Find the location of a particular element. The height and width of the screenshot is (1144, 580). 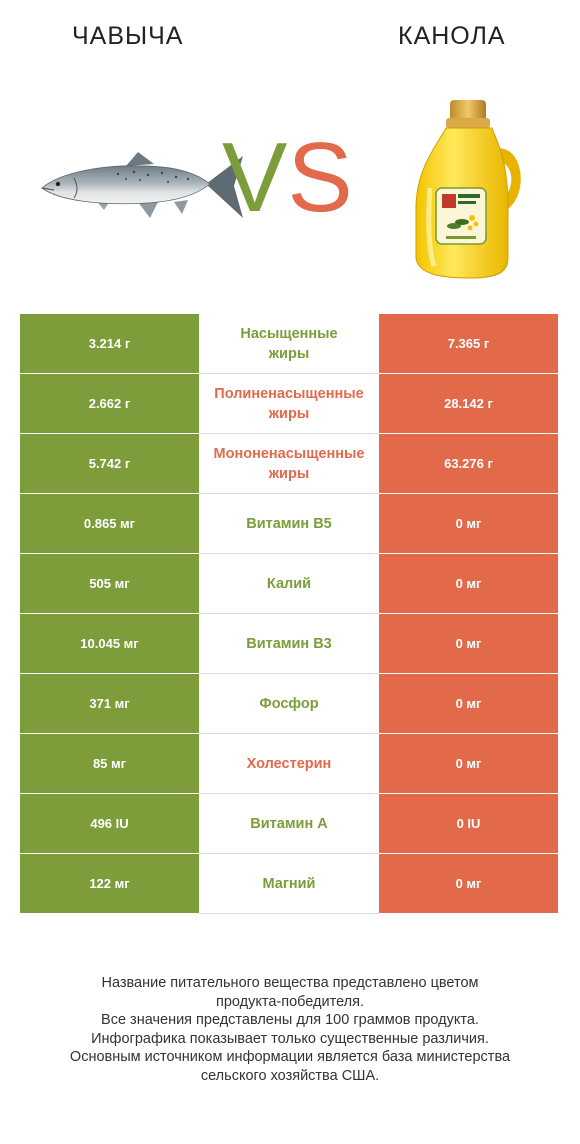

footer-line: сельского хозяйства США. is located at coordinates (290, 1075).